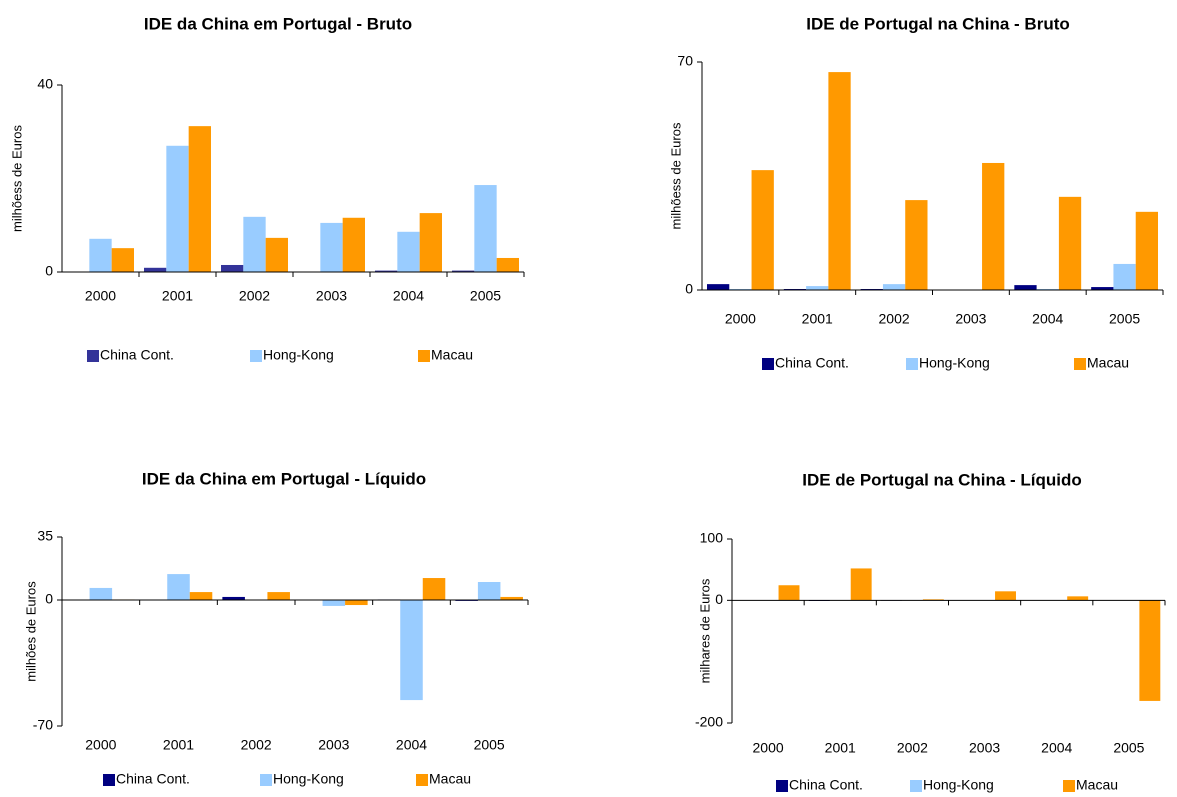 Image resolution: width=1177 pixels, height=797 pixels. I want to click on y-tick-label: 40, so click(45, 84).